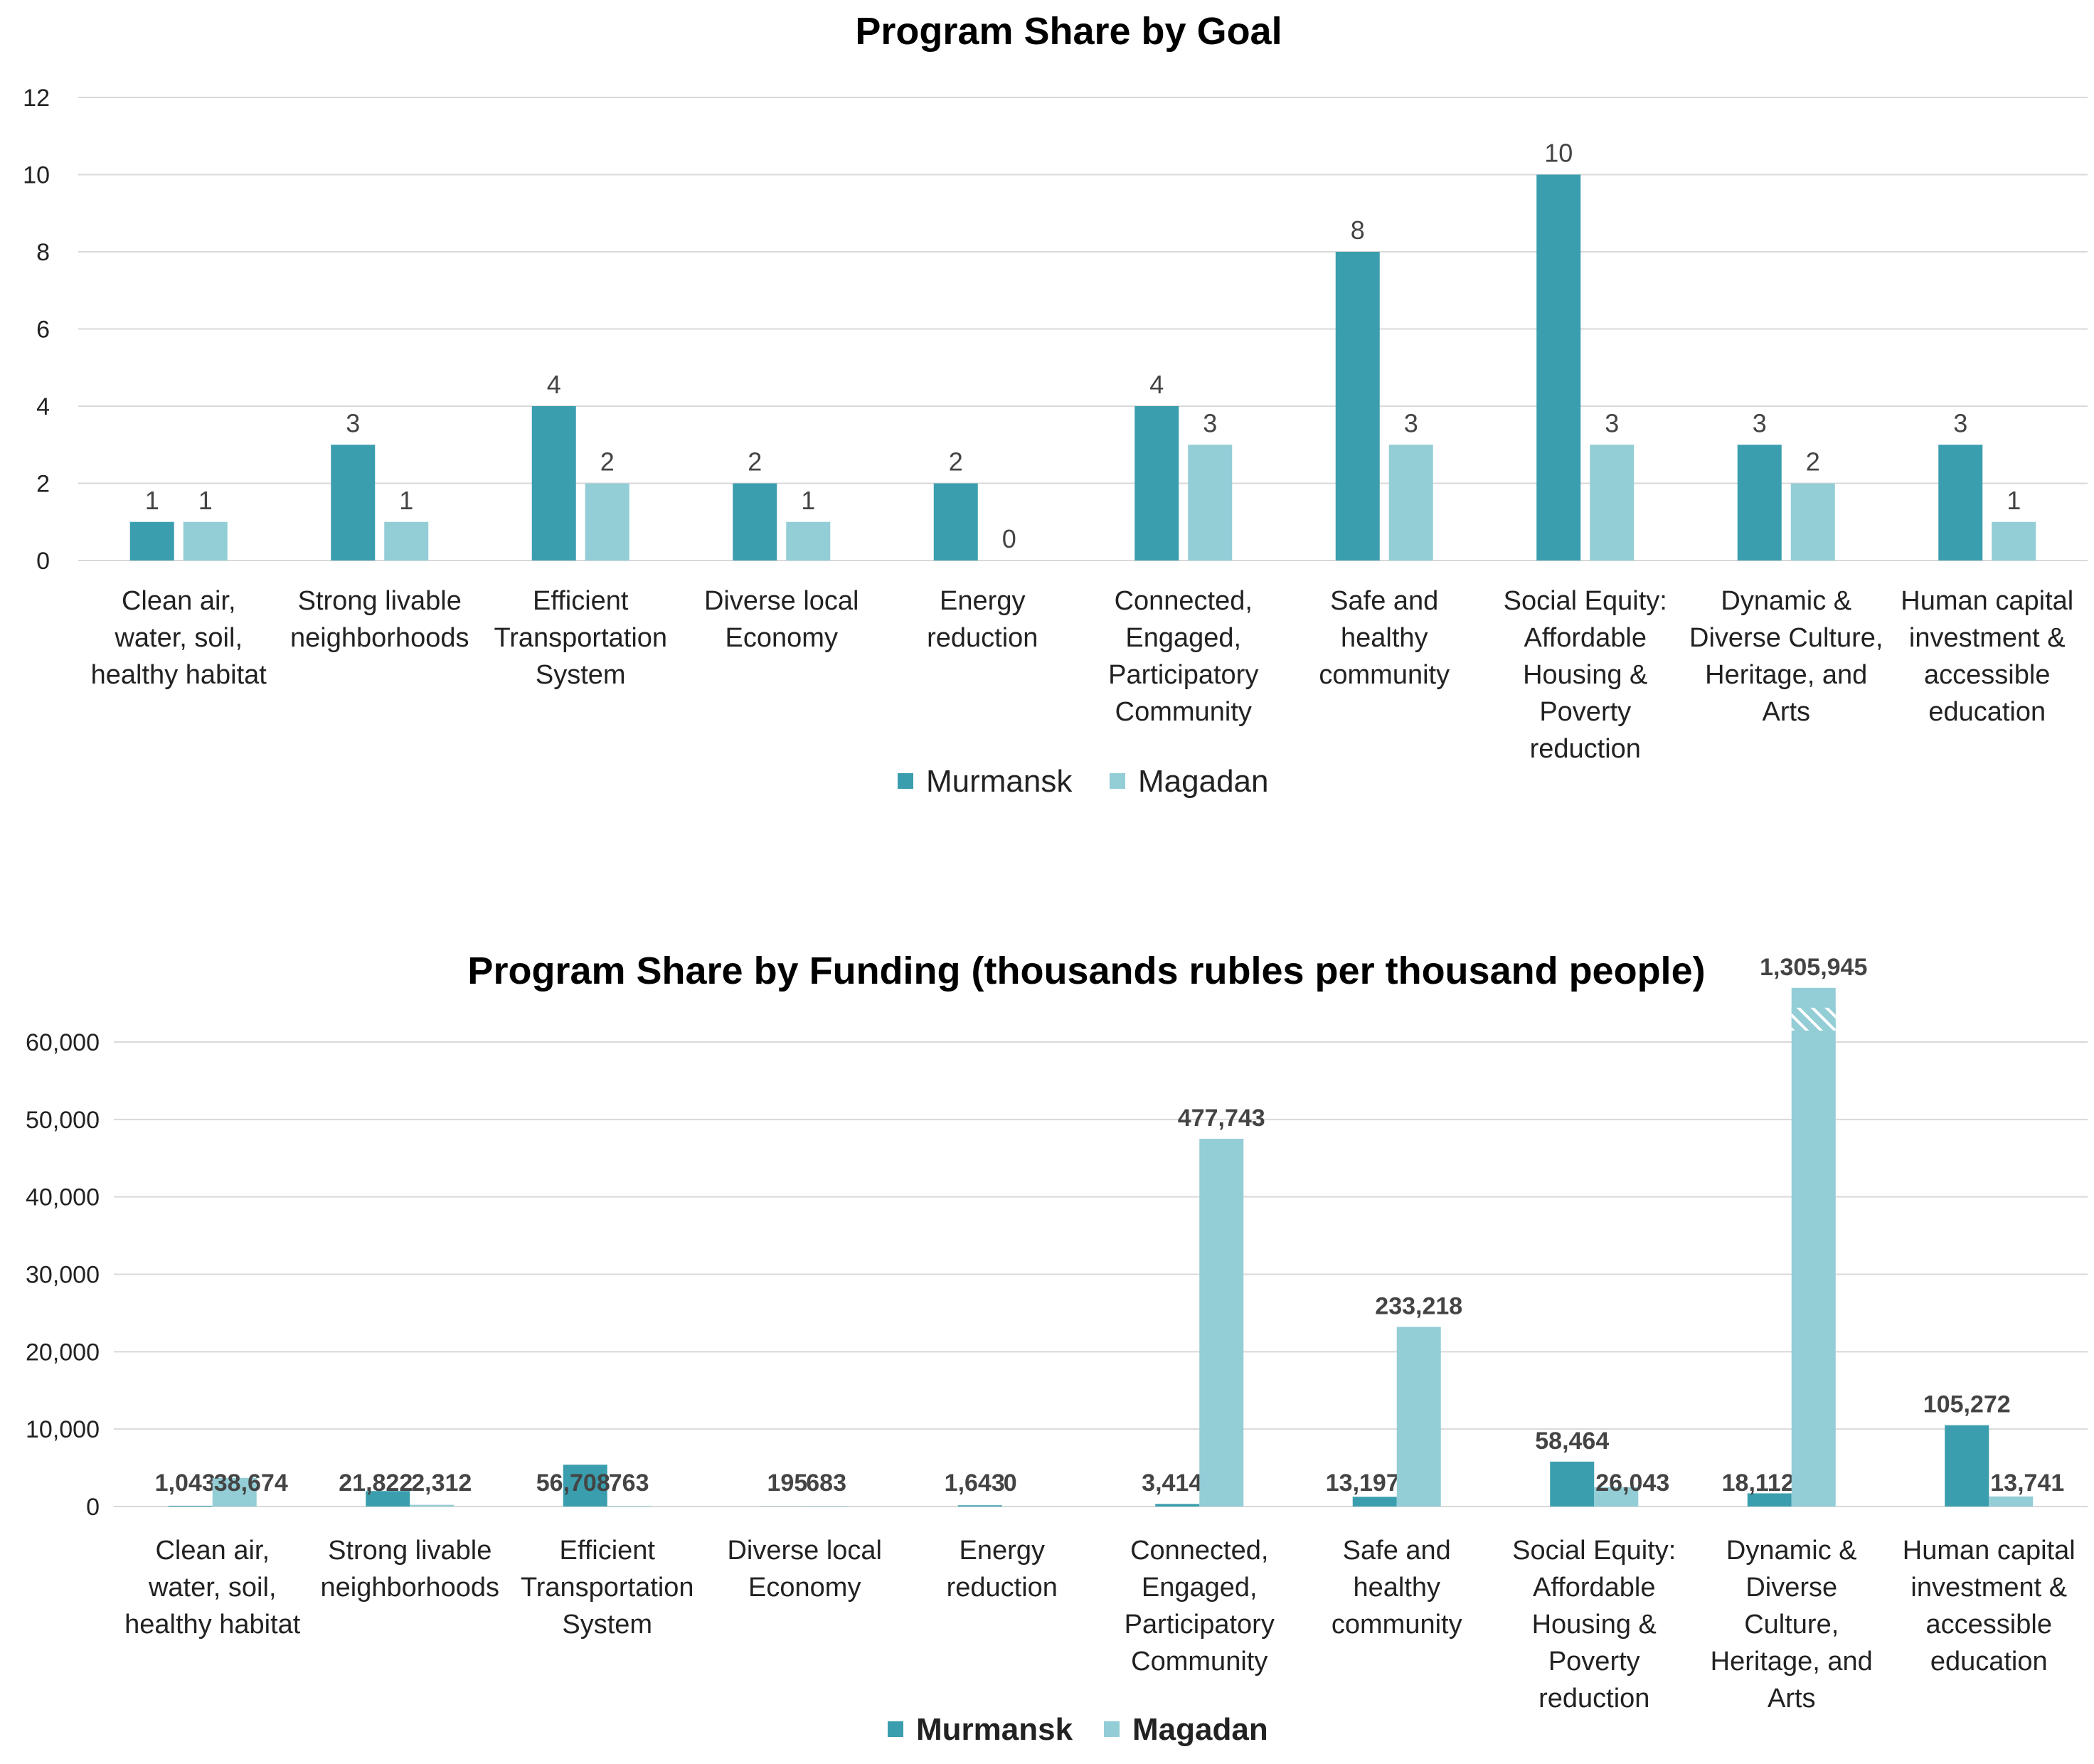 Image resolution: width=2094 pixels, height=1764 pixels. Describe the element at coordinates (251, 1483) in the screenshot. I see `data-label: 38,674` at that location.